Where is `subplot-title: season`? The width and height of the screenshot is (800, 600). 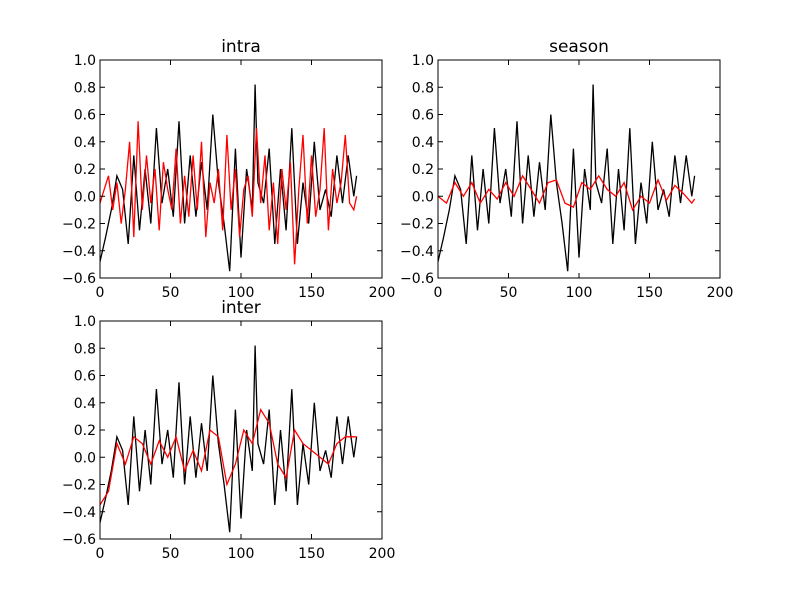 subplot-title: season is located at coordinates (579, 47).